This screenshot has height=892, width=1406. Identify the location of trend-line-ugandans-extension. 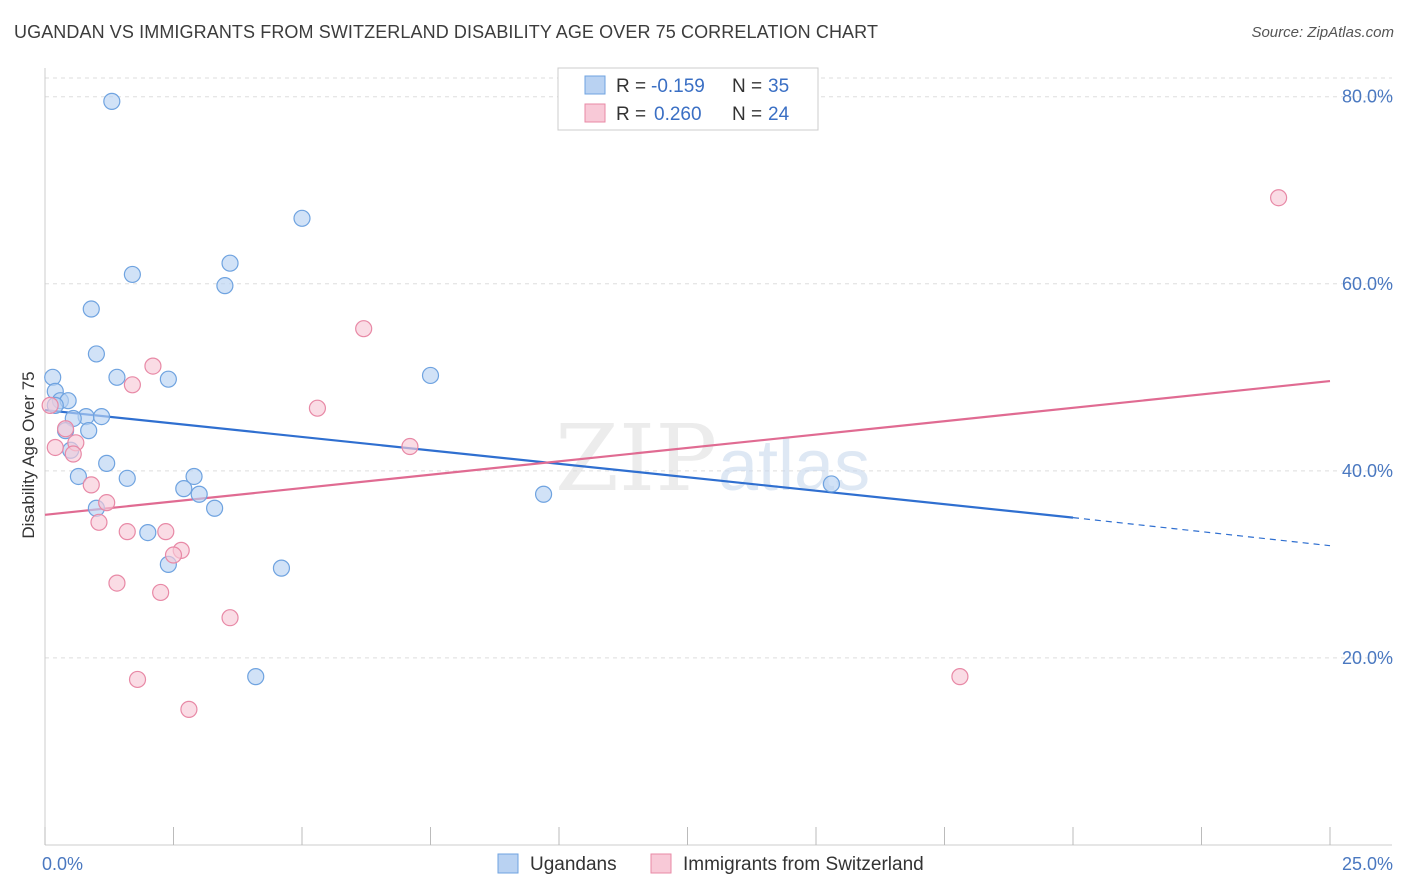
(1201, 532).